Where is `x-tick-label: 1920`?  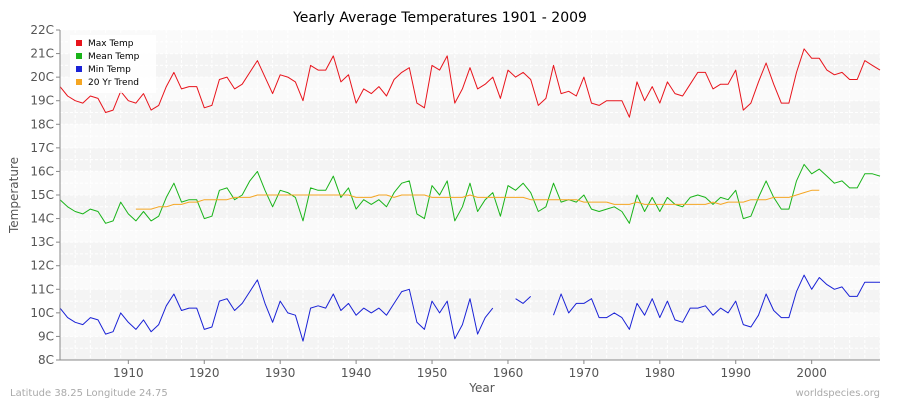 x-tick-label: 1920 is located at coordinates (204, 373).